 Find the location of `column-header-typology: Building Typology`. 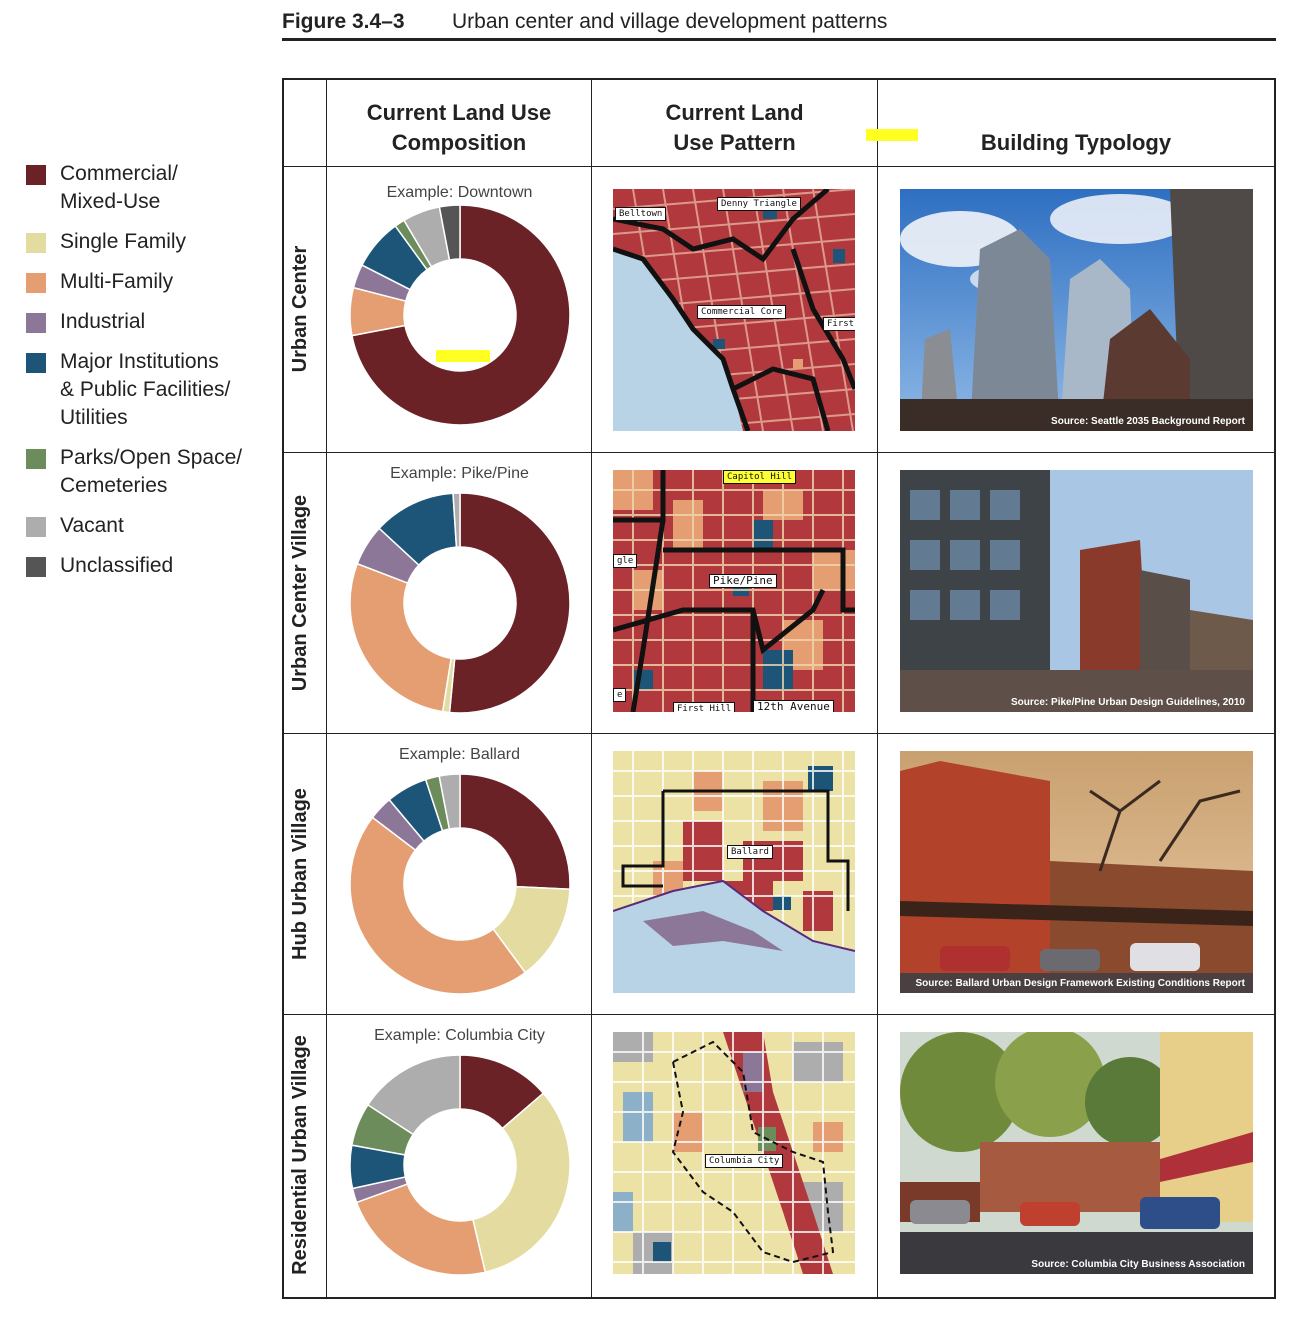

column-header-typology: Building Typology is located at coordinates (1076, 143).